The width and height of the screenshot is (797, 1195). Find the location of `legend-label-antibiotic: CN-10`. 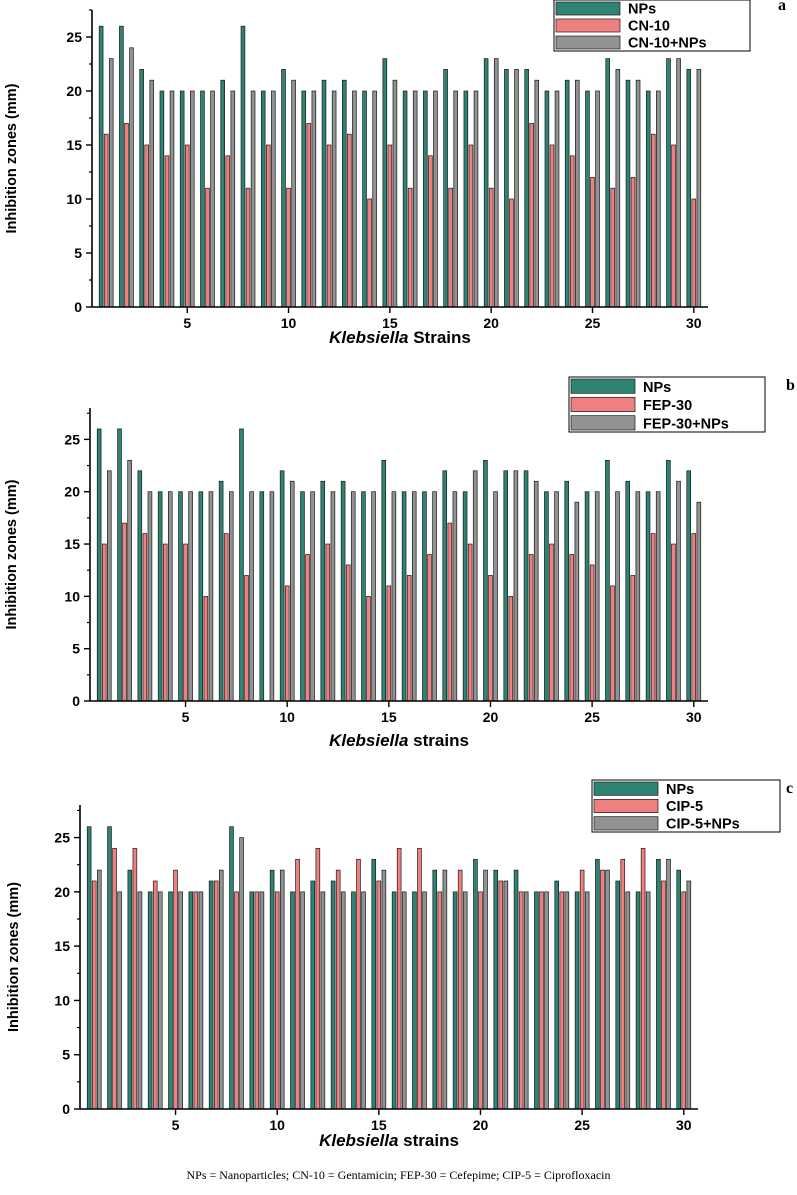

legend-label-antibiotic: CN-10 is located at coordinates (649, 27).